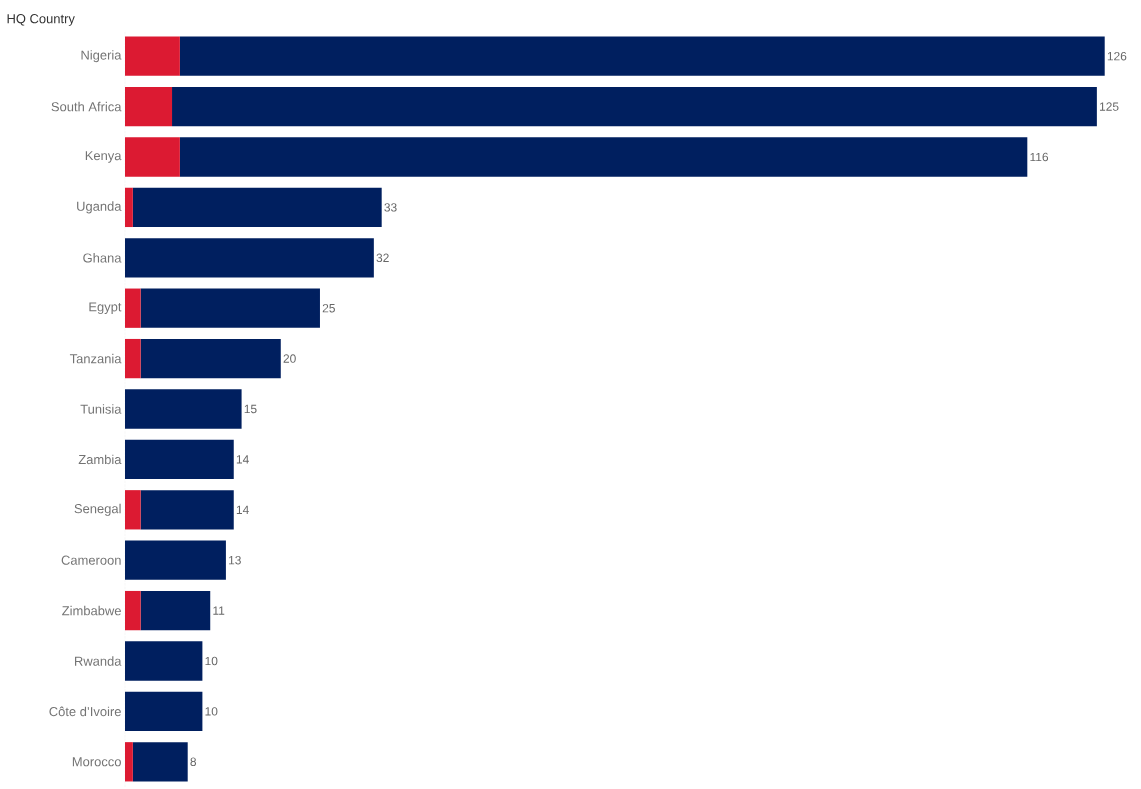  What do you see at coordinates (91, 610) in the screenshot?
I see `y-tick-label: Zimbabwe` at bounding box center [91, 610].